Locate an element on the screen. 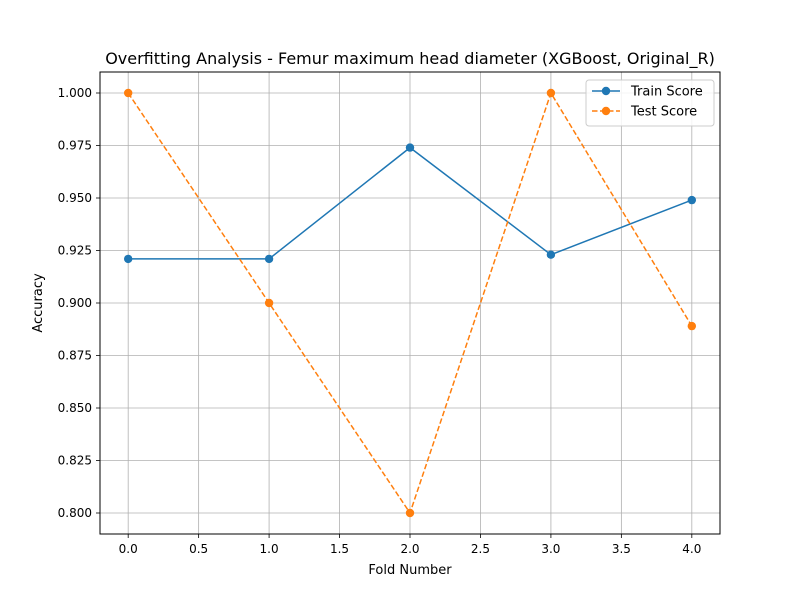 This screenshot has height=600, width=800. x-tick-label: 0.5 is located at coordinates (198, 549).